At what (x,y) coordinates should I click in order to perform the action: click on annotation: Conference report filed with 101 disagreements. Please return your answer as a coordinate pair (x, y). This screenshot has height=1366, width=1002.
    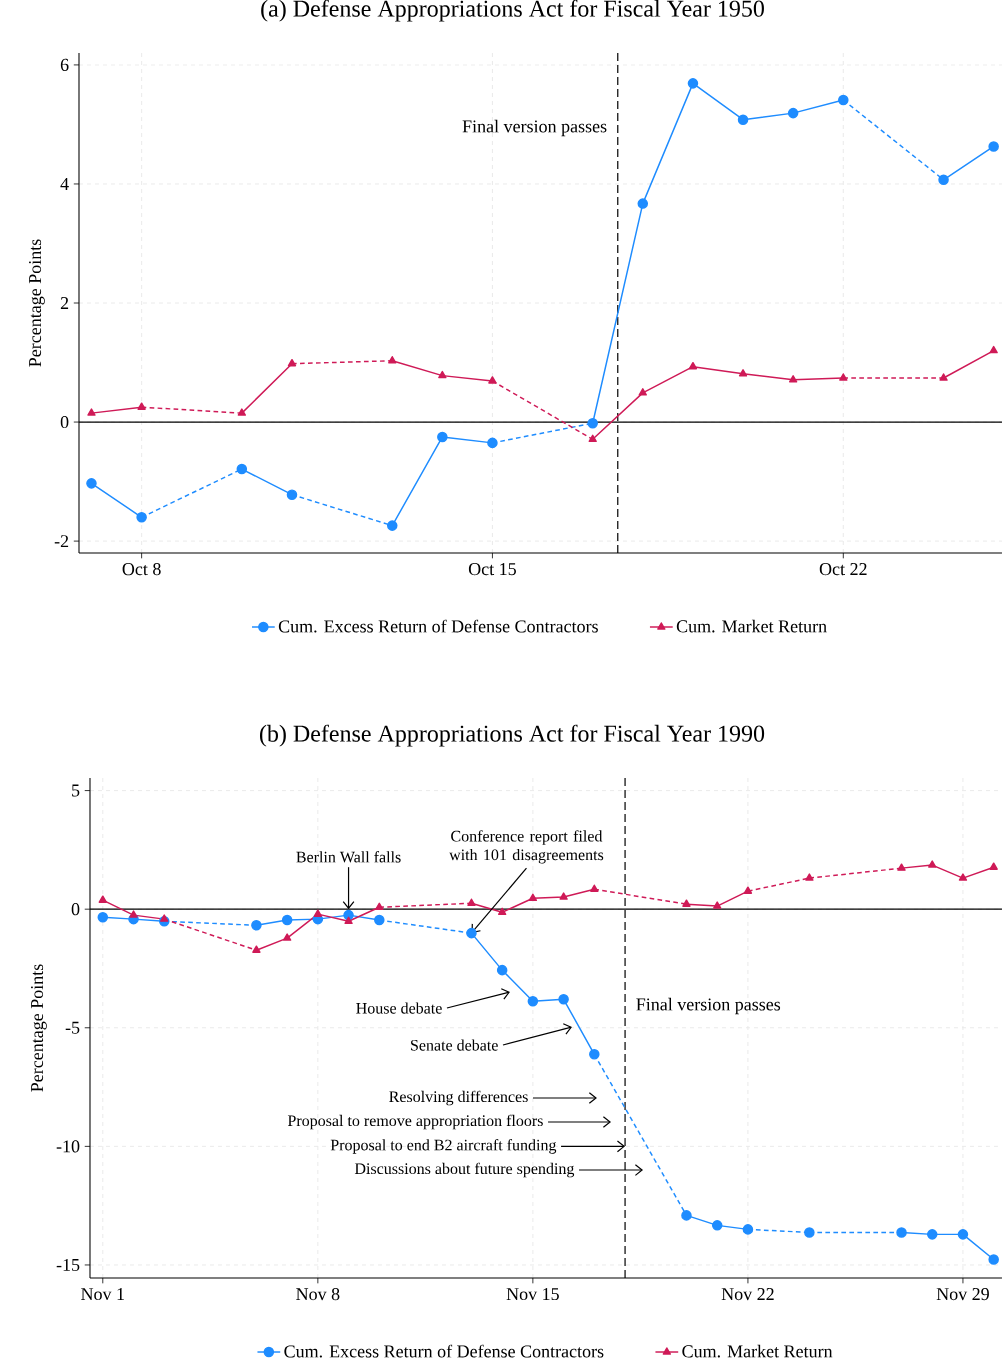
    Looking at the image, I should click on (526, 847).